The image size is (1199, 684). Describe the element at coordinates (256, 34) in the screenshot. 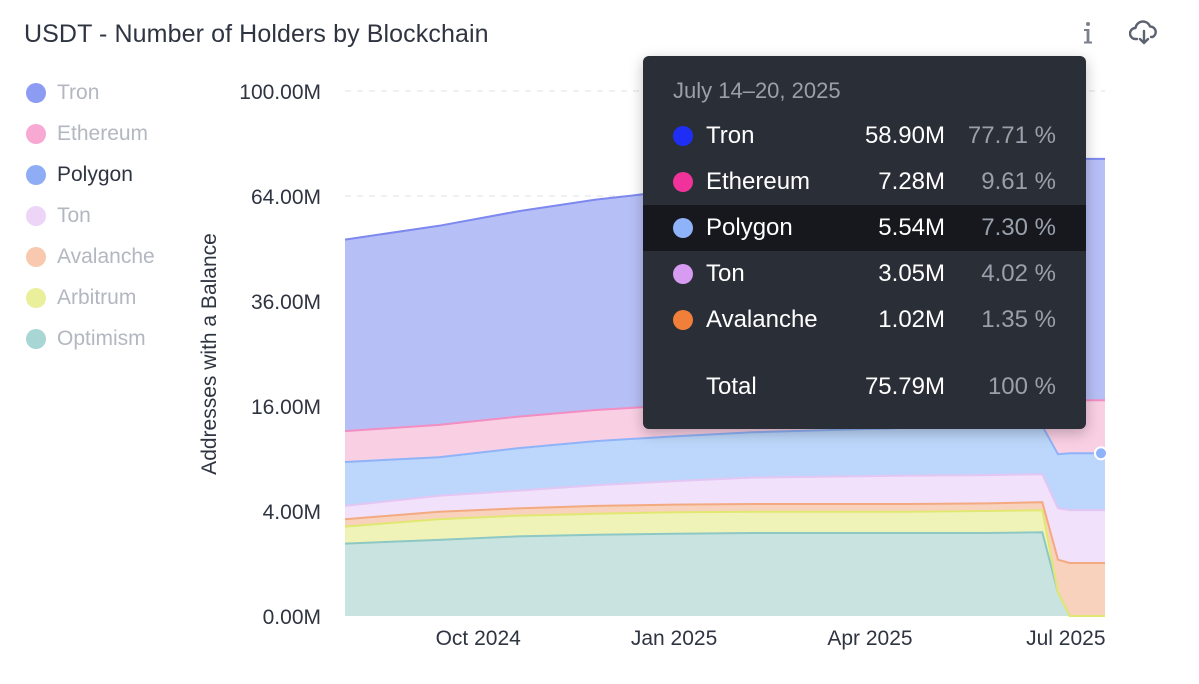

I see `chart-title: USDT - Number of Holders by Blockchain` at that location.